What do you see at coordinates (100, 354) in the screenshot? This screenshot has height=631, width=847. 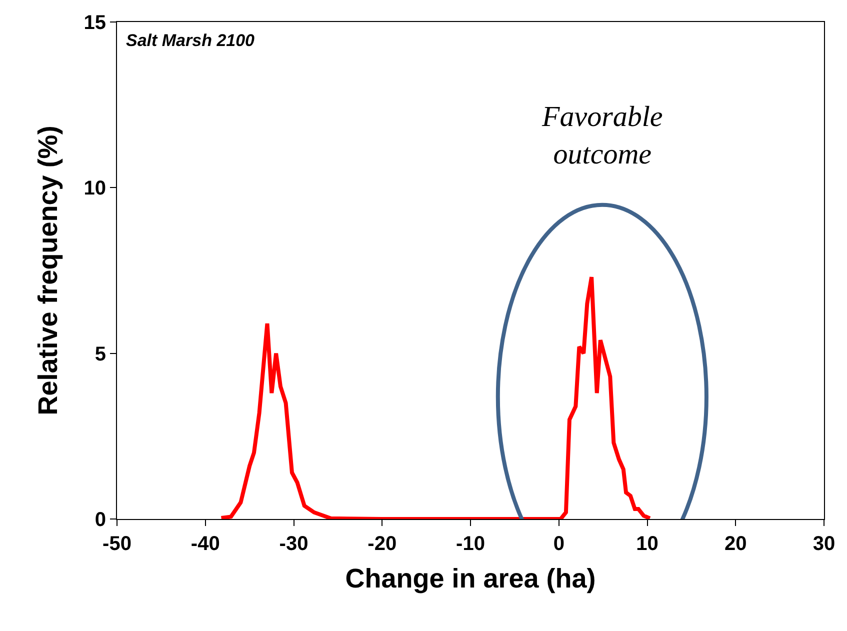 I see `y-tick-label: 5` at bounding box center [100, 354].